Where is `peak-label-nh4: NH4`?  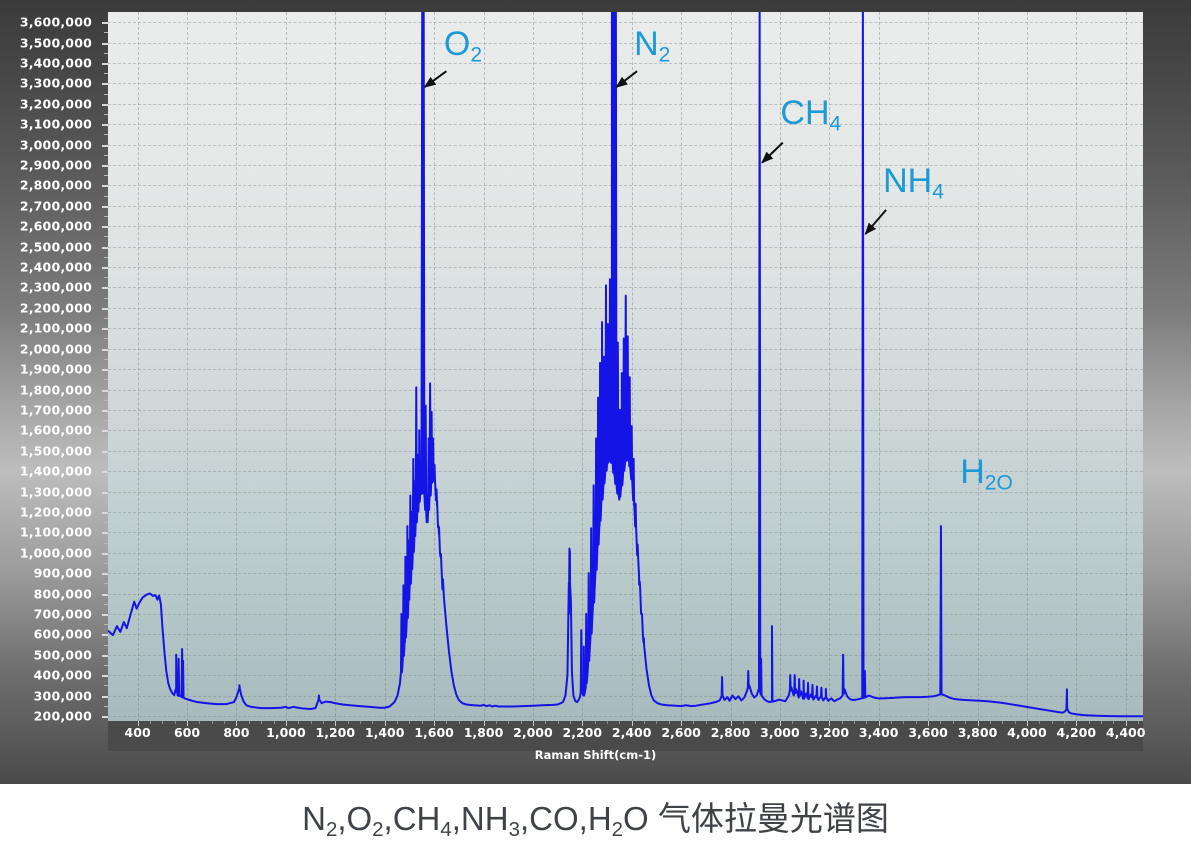 peak-label-nh4: NH4 is located at coordinates (913, 182).